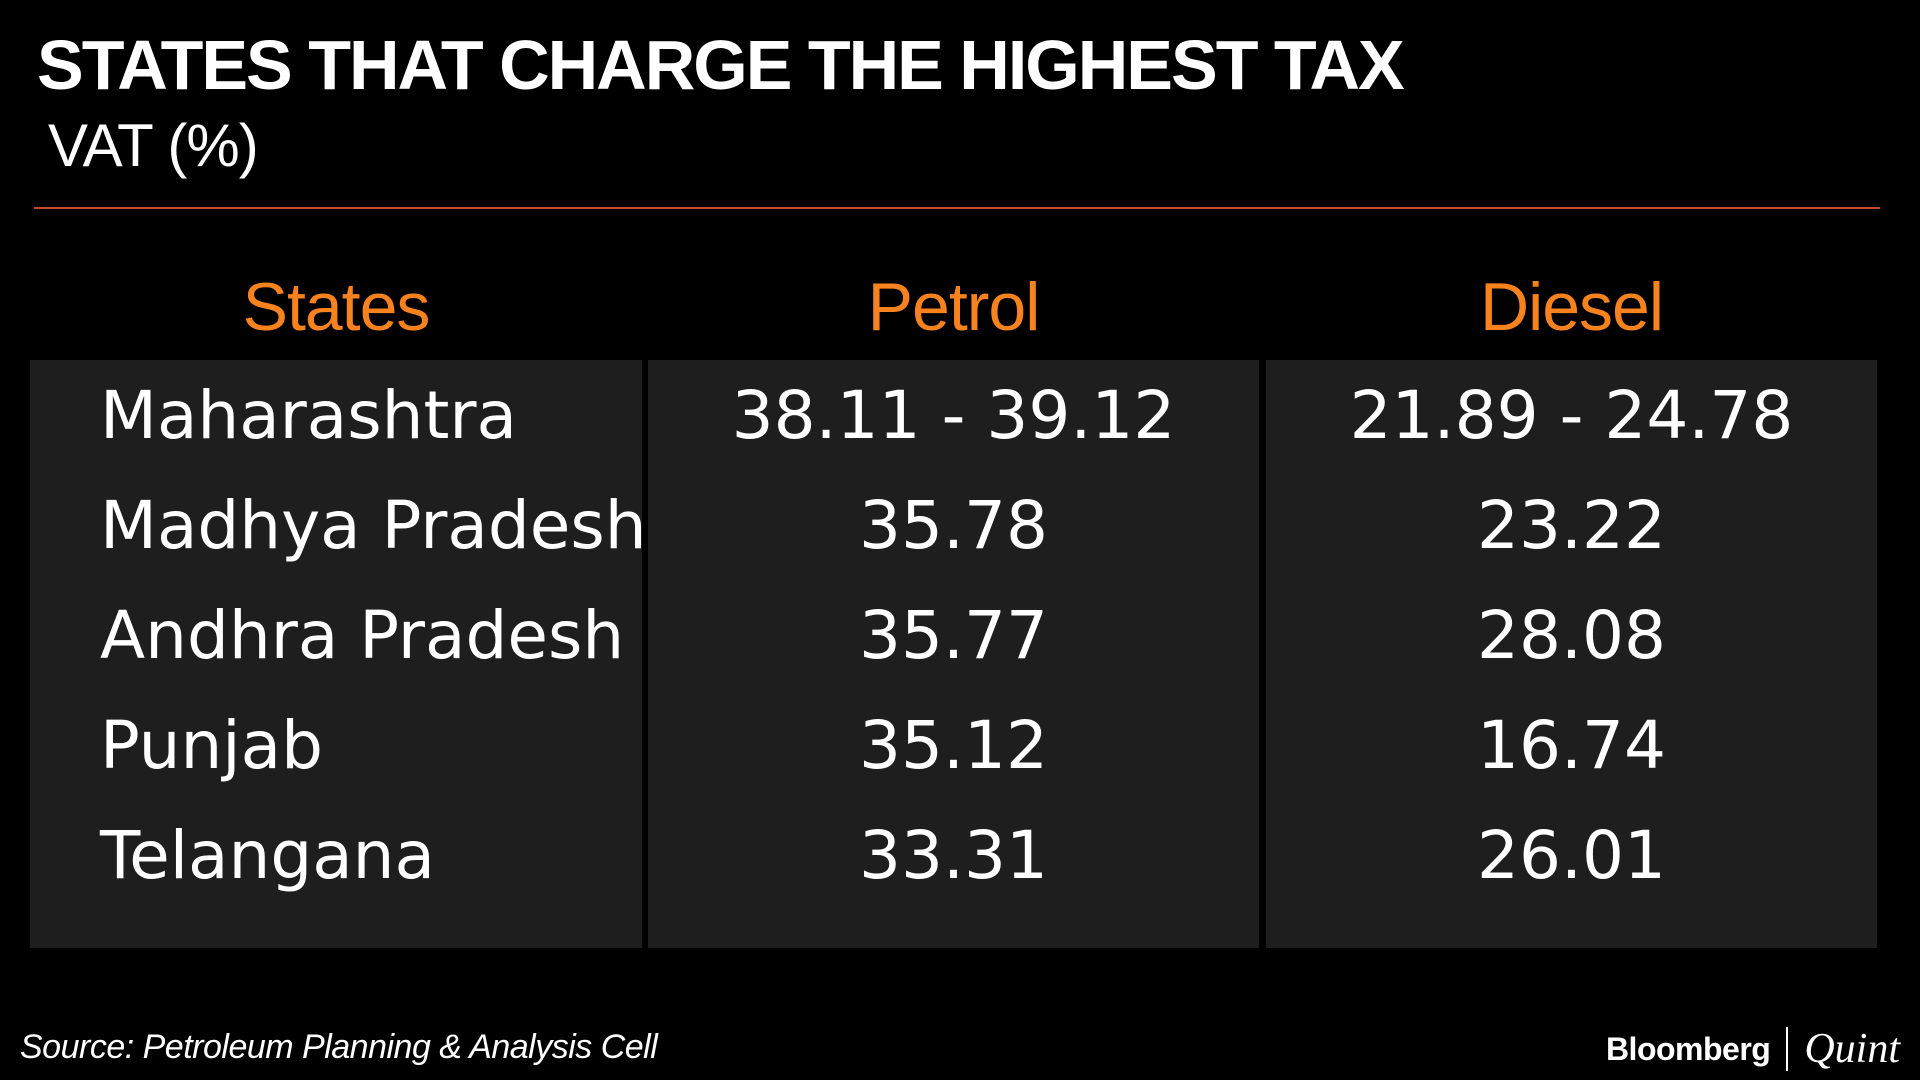 This screenshot has height=1080, width=1920. Describe the element at coordinates (336, 307) in the screenshot. I see `column-header-states: States` at that location.